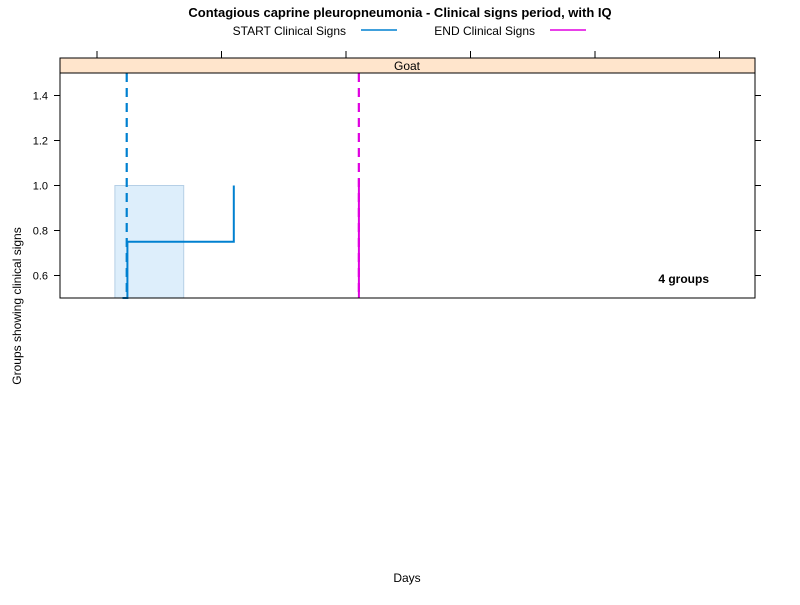 Image resolution: width=800 pixels, height=605 pixels. I want to click on y-tick-label: 1.0, so click(40, 187).